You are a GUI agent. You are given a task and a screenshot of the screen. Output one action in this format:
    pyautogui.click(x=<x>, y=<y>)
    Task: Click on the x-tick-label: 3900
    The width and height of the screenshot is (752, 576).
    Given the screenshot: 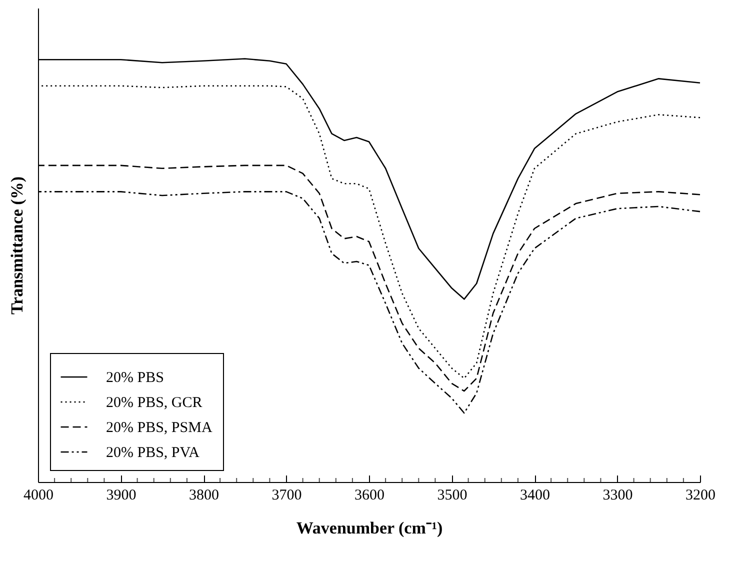 What is the action you would take?
    pyautogui.click(x=121, y=496)
    